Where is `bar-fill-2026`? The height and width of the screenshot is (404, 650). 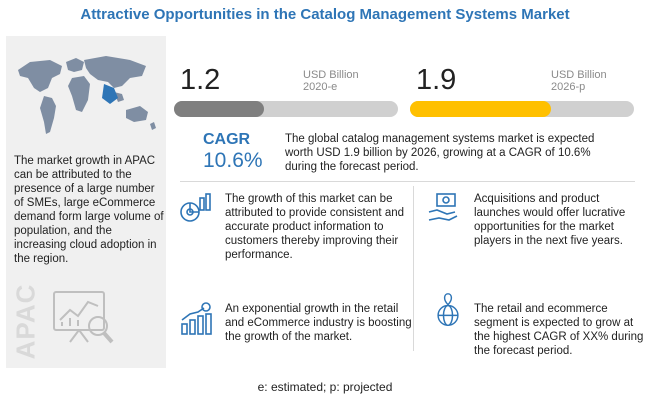 bar-fill-2026 is located at coordinates (480, 109).